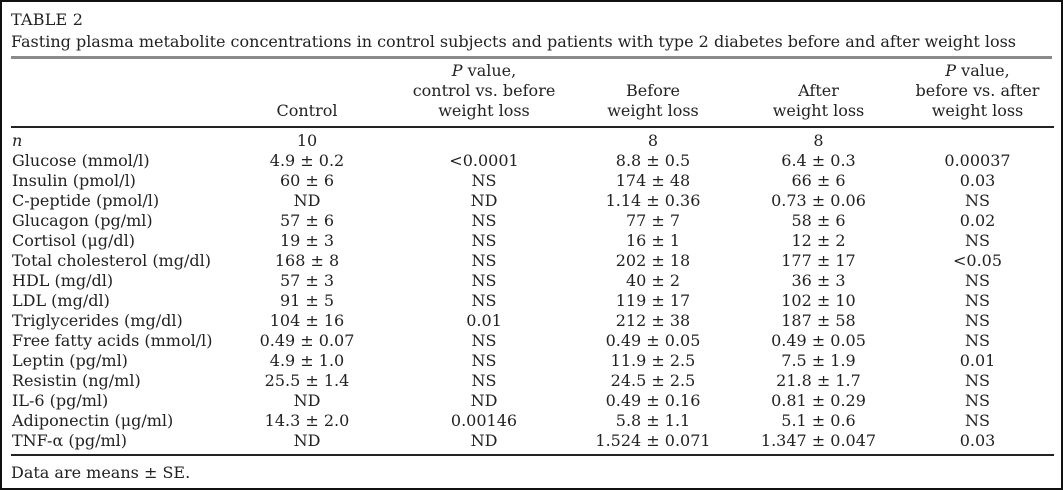 The width and height of the screenshot is (1063, 490). Describe the element at coordinates (818, 140) in the screenshot. I see `cell: 8` at that location.